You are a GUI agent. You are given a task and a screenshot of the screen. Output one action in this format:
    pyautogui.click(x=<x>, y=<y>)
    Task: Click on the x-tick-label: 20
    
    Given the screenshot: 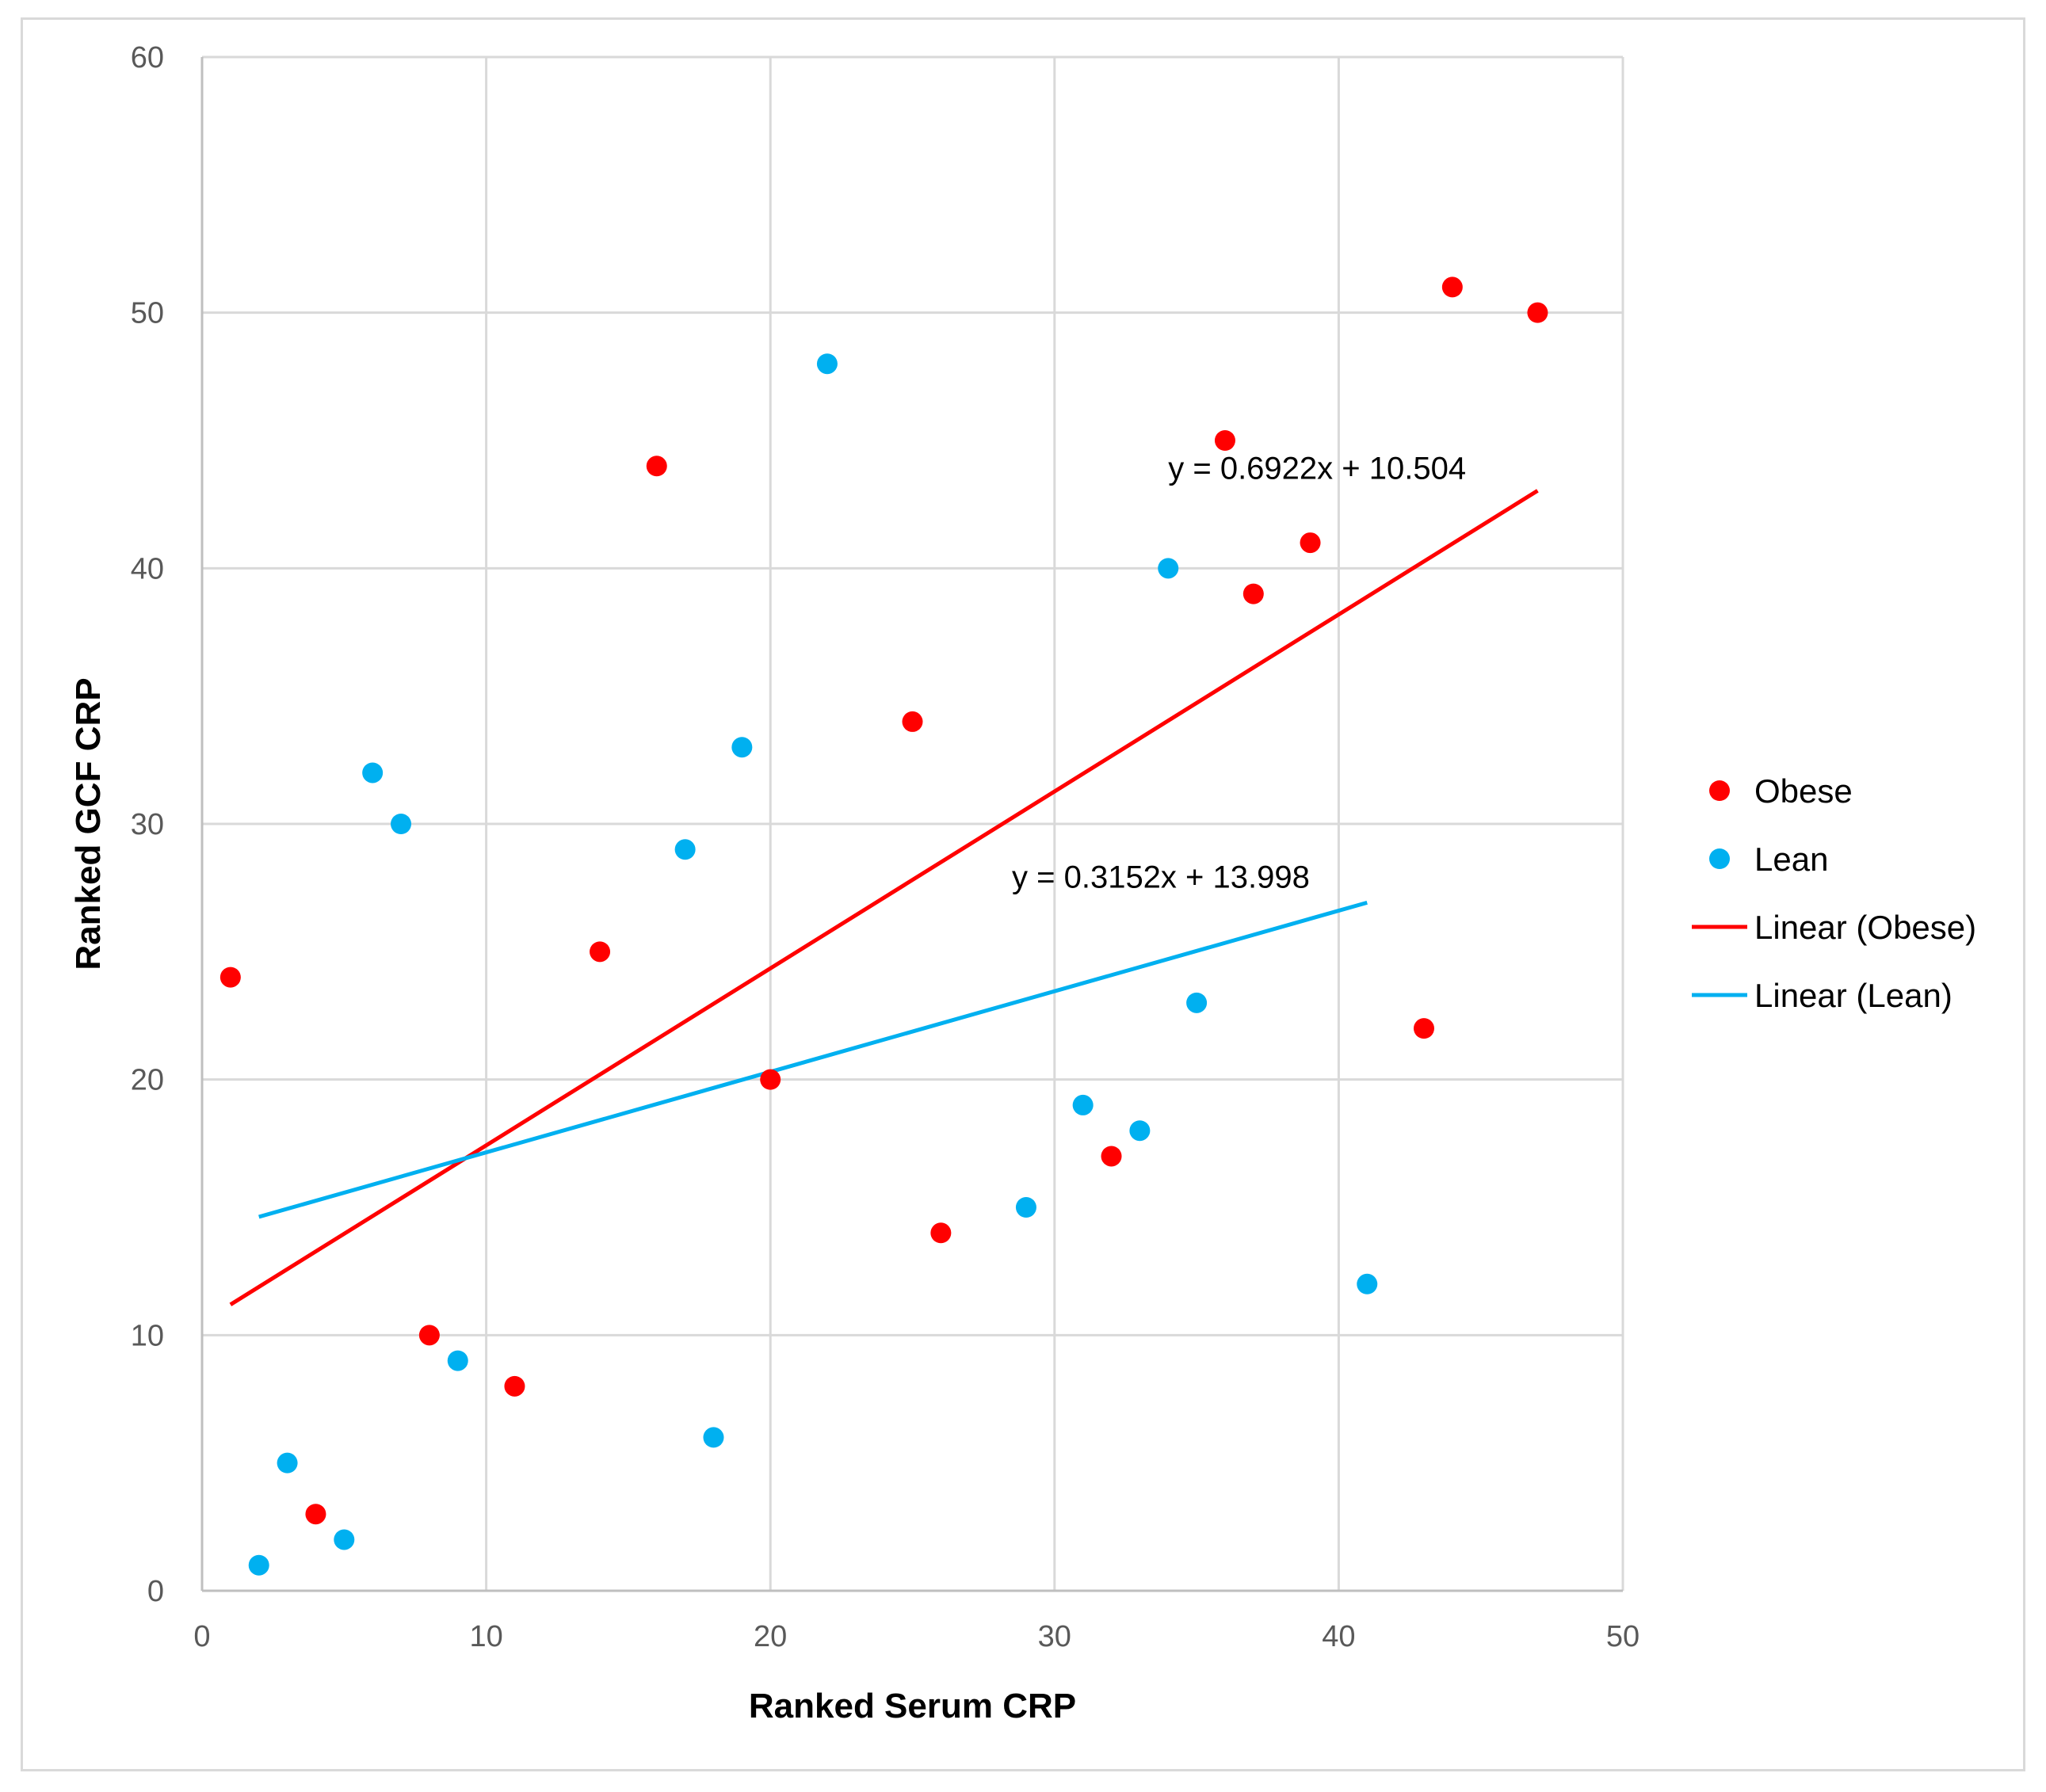 What is the action you would take?
    pyautogui.click(x=770, y=1637)
    